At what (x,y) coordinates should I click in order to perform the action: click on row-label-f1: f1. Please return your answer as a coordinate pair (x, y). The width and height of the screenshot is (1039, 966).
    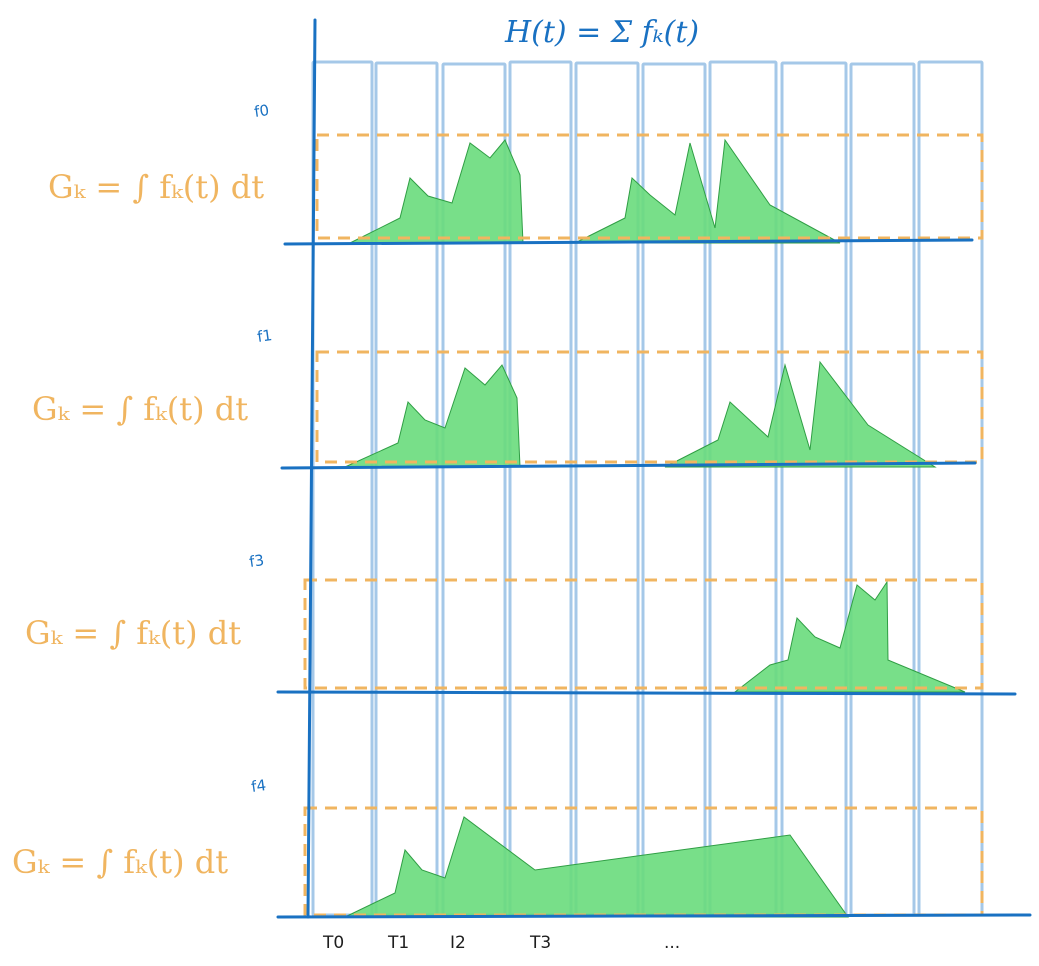
    Looking at the image, I should click on (264, 336).